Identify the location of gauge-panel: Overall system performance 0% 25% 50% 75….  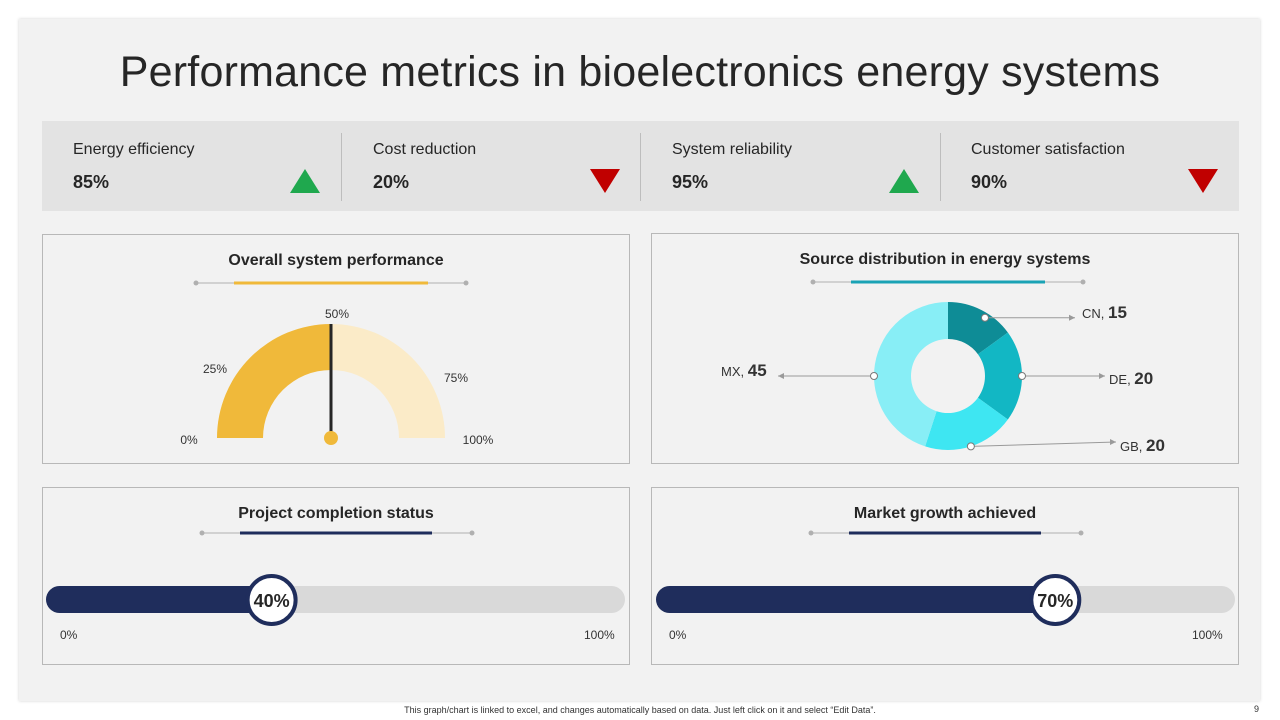
(336, 349).